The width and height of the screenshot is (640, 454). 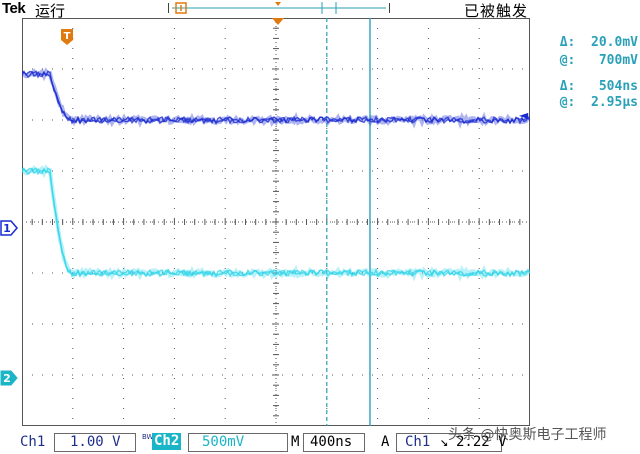 I want to click on trigger-mode: A, so click(x=385, y=442).